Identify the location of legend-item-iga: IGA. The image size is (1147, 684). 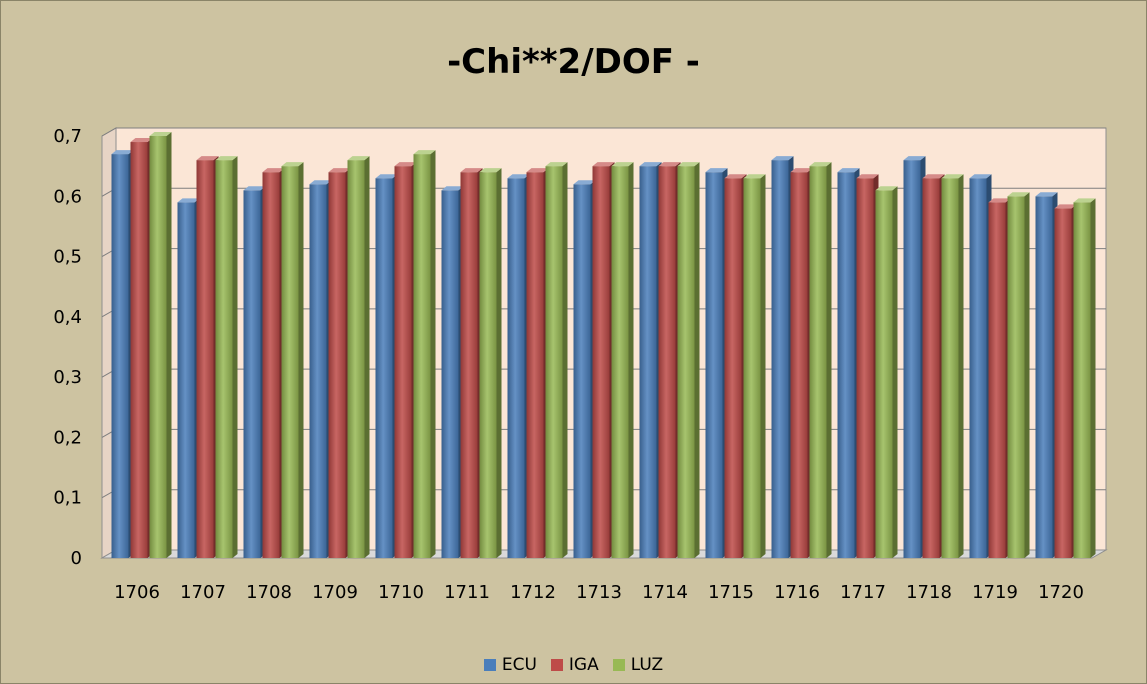
(574, 665).